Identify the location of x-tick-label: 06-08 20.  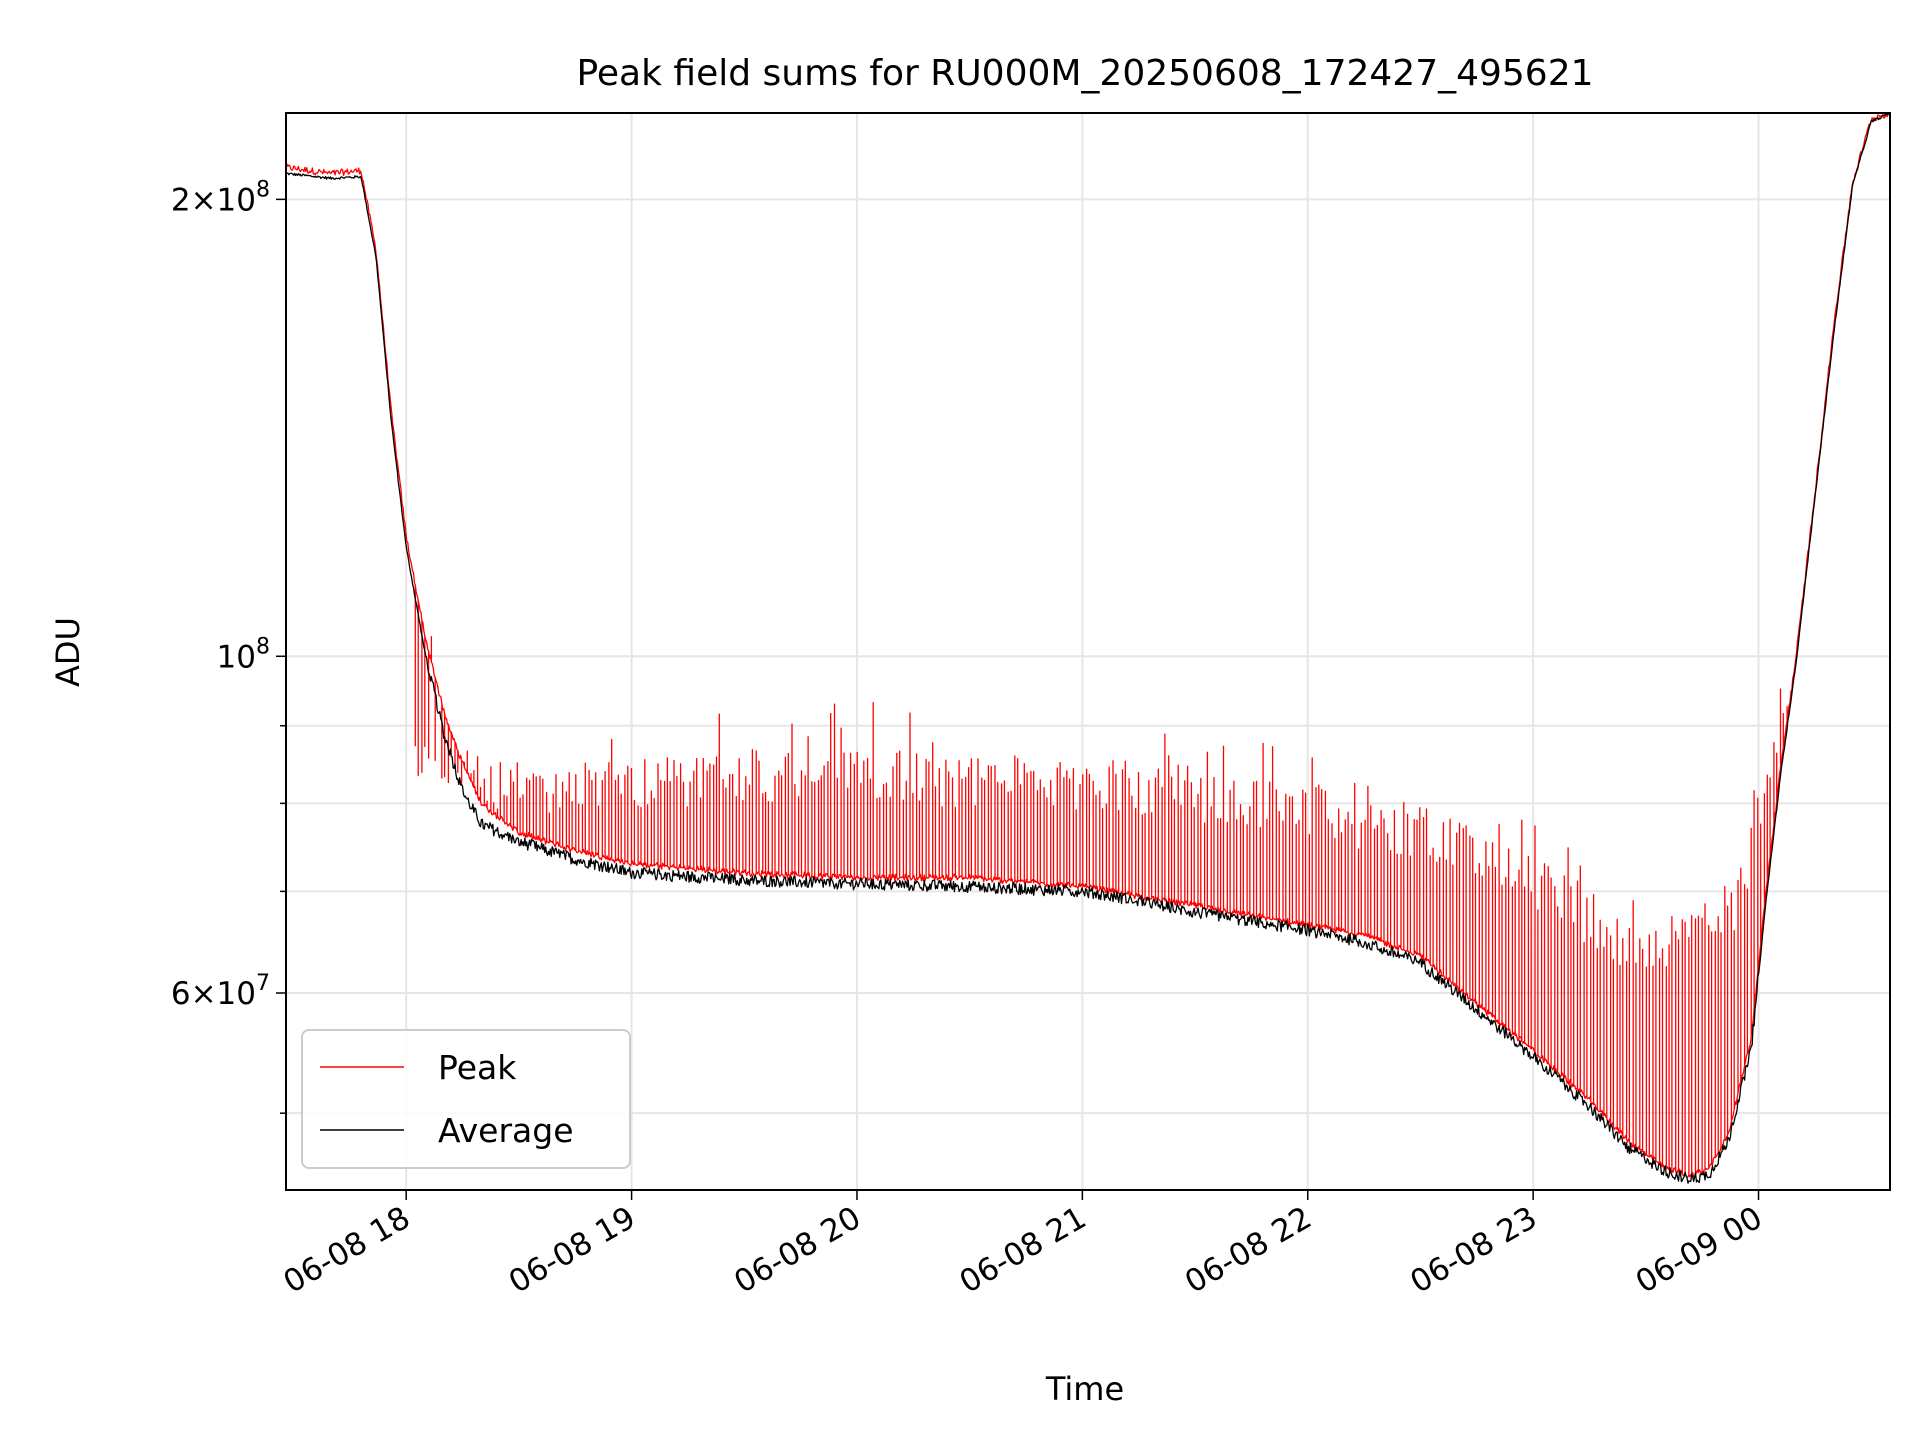
(797, 1250).